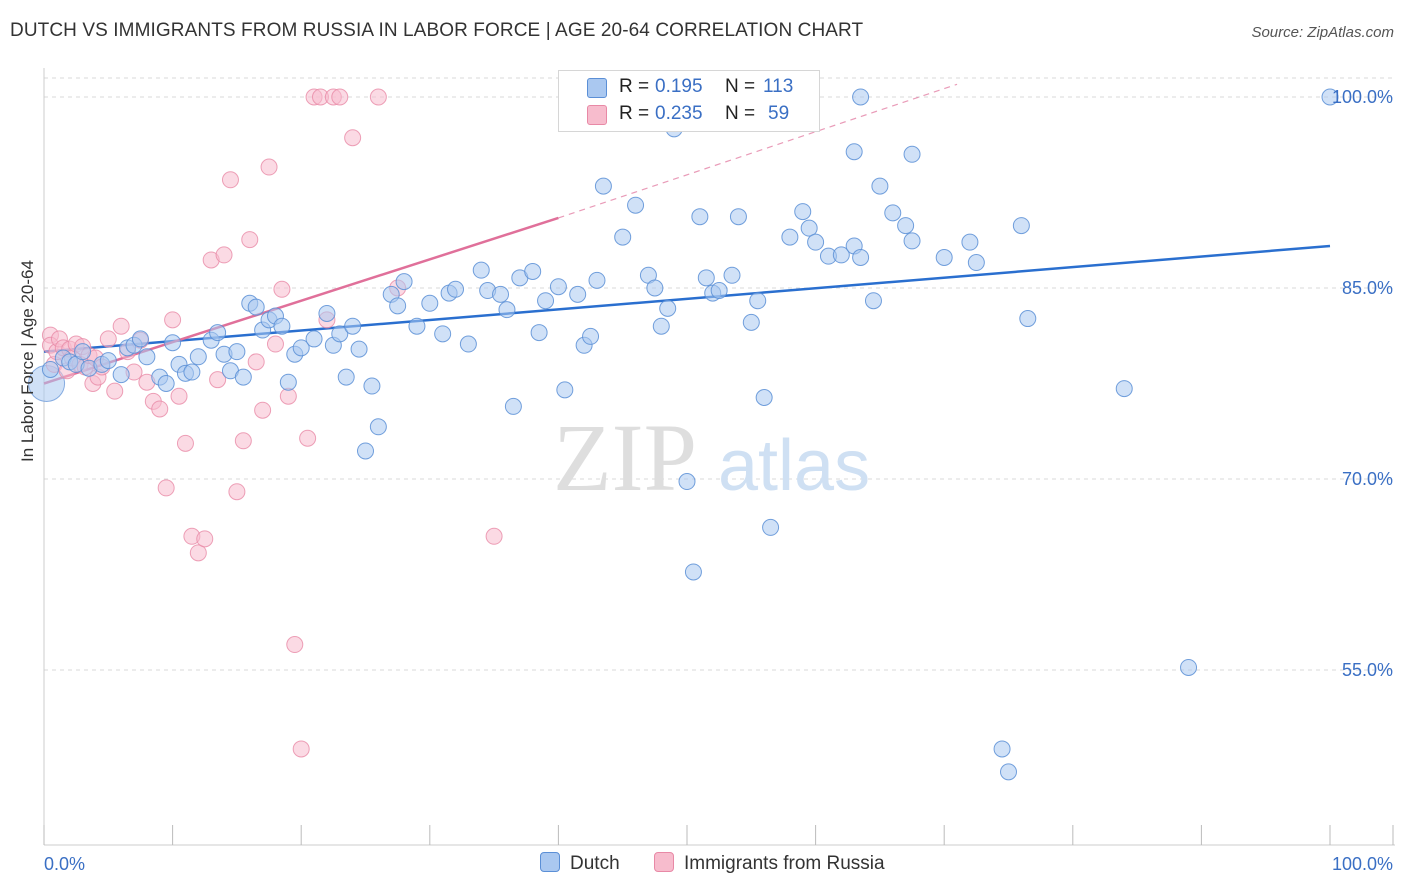 The height and width of the screenshot is (892, 1406). I want to click on r-label: R =, so click(634, 113).